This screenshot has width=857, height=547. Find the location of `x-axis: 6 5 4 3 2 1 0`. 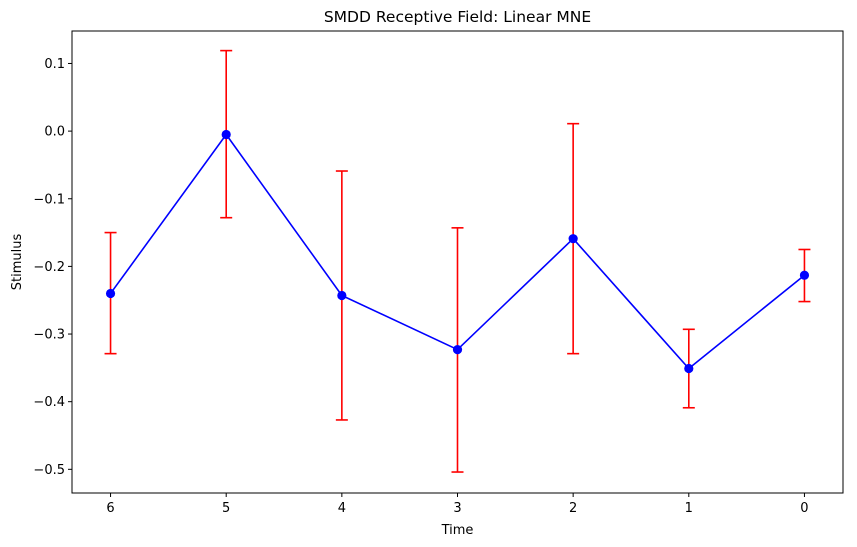

x-axis: 6 5 4 3 2 1 0 is located at coordinates (457, 504).